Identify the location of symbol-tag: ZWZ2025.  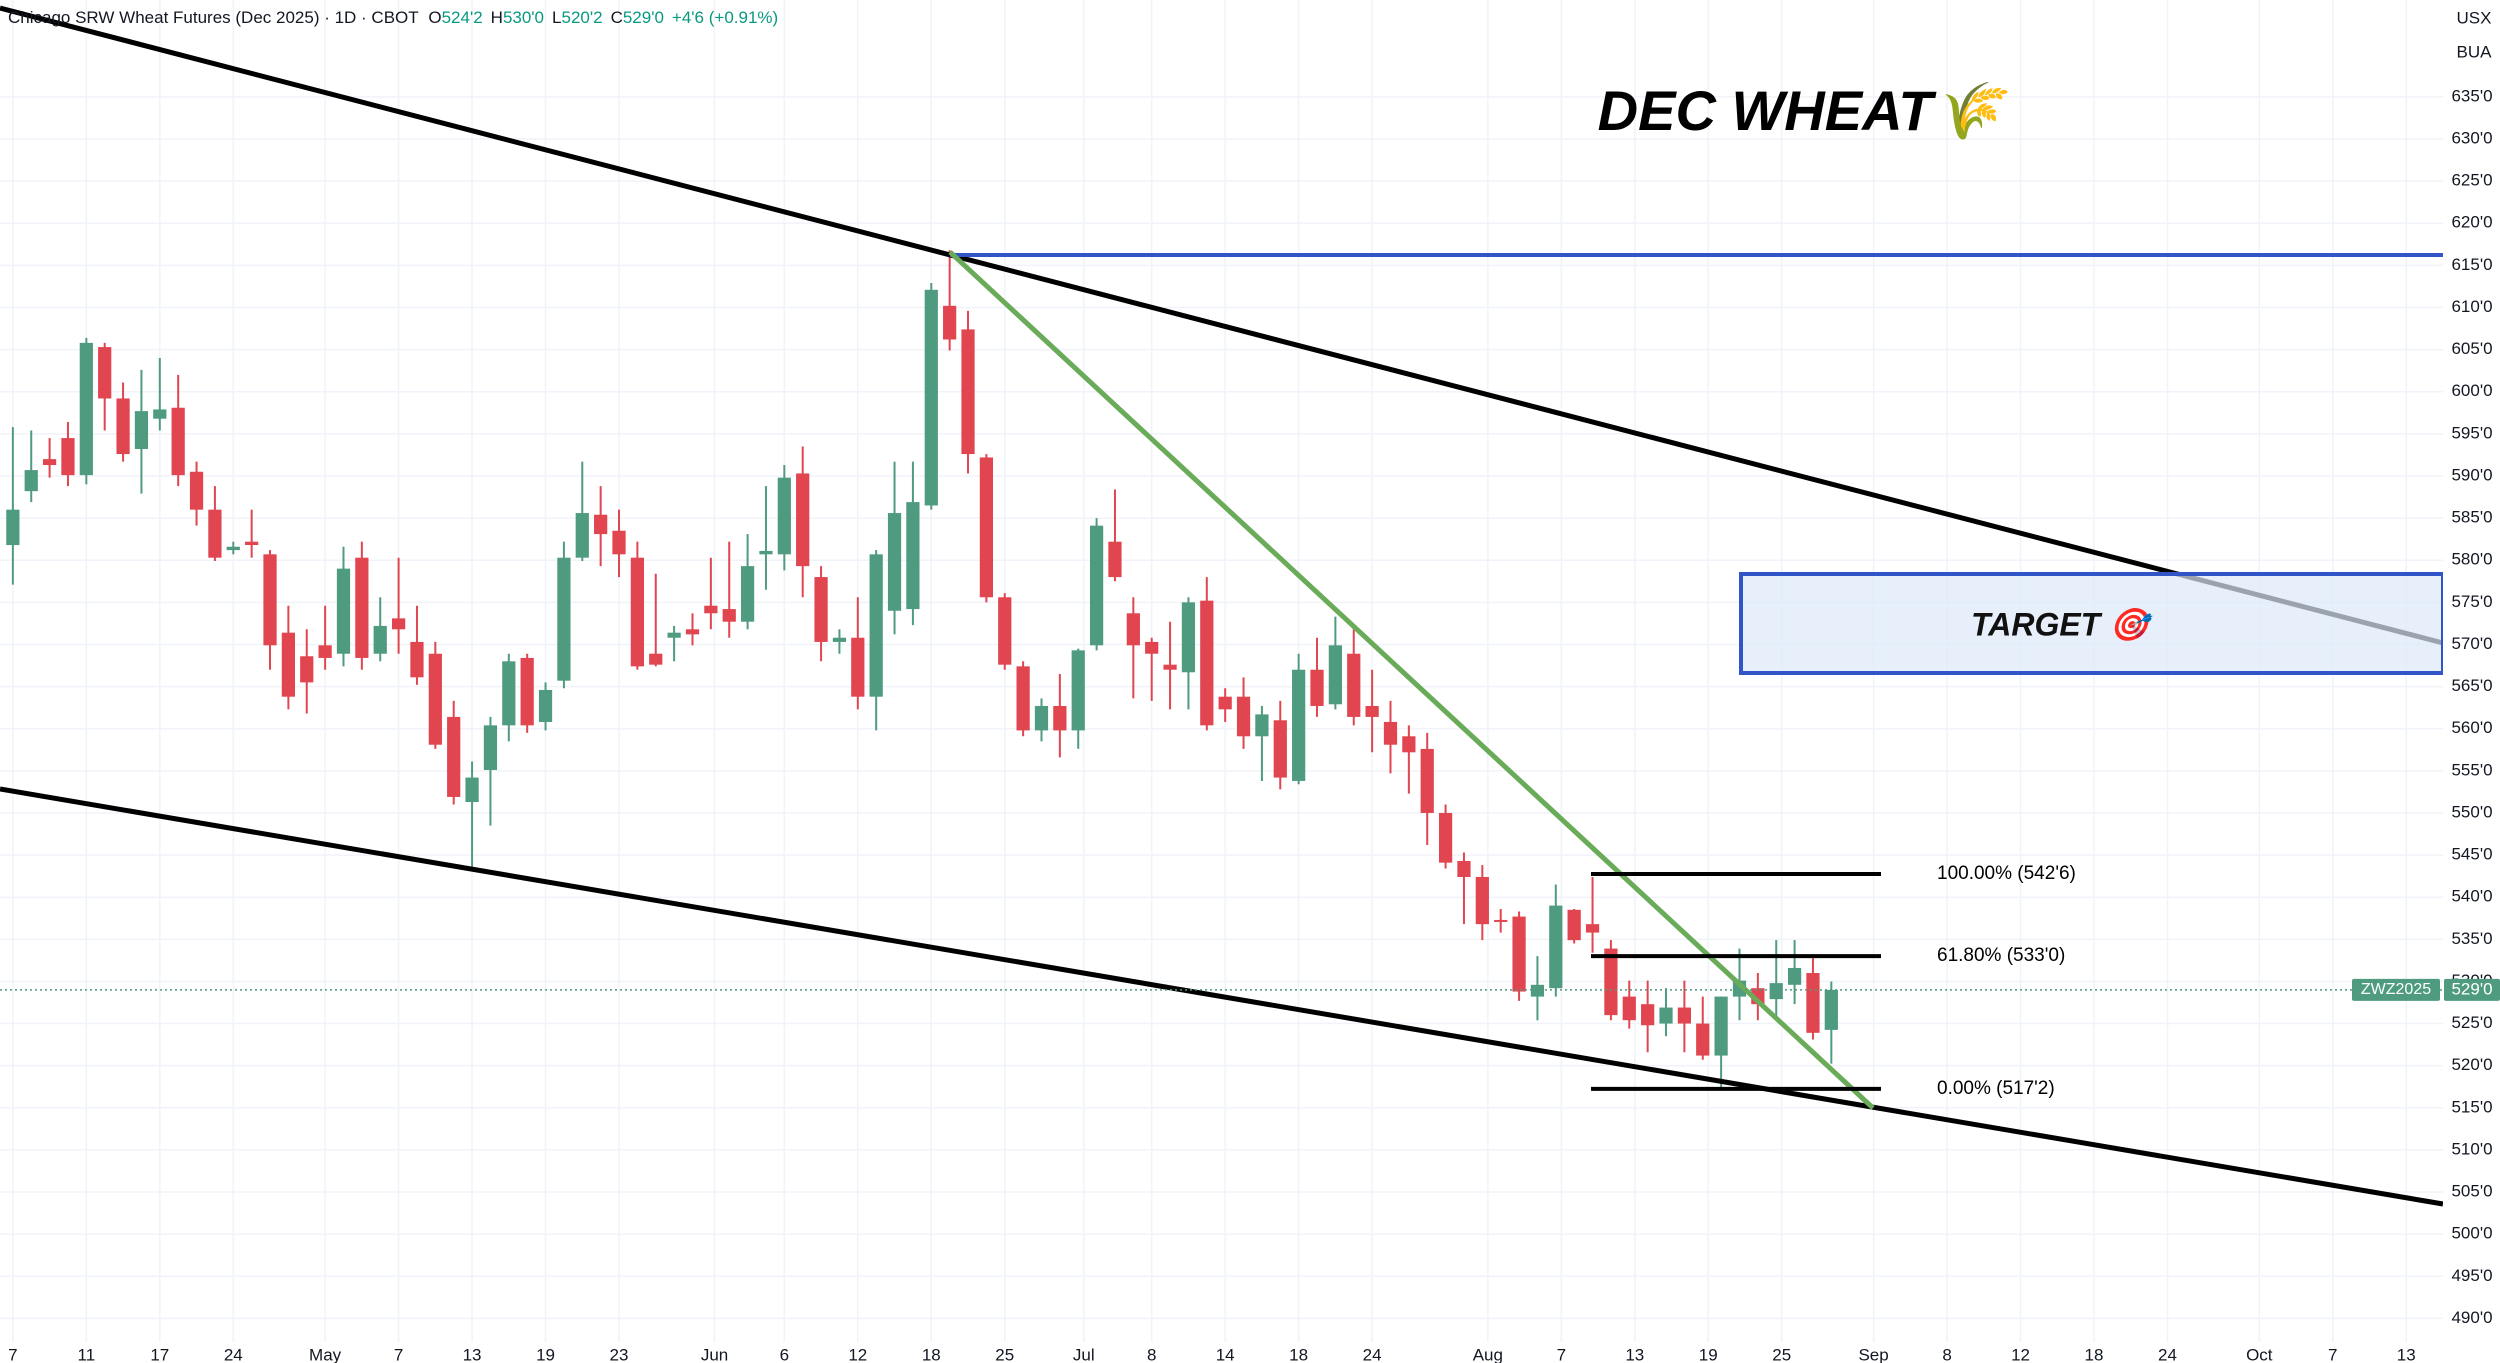
(2396, 989).